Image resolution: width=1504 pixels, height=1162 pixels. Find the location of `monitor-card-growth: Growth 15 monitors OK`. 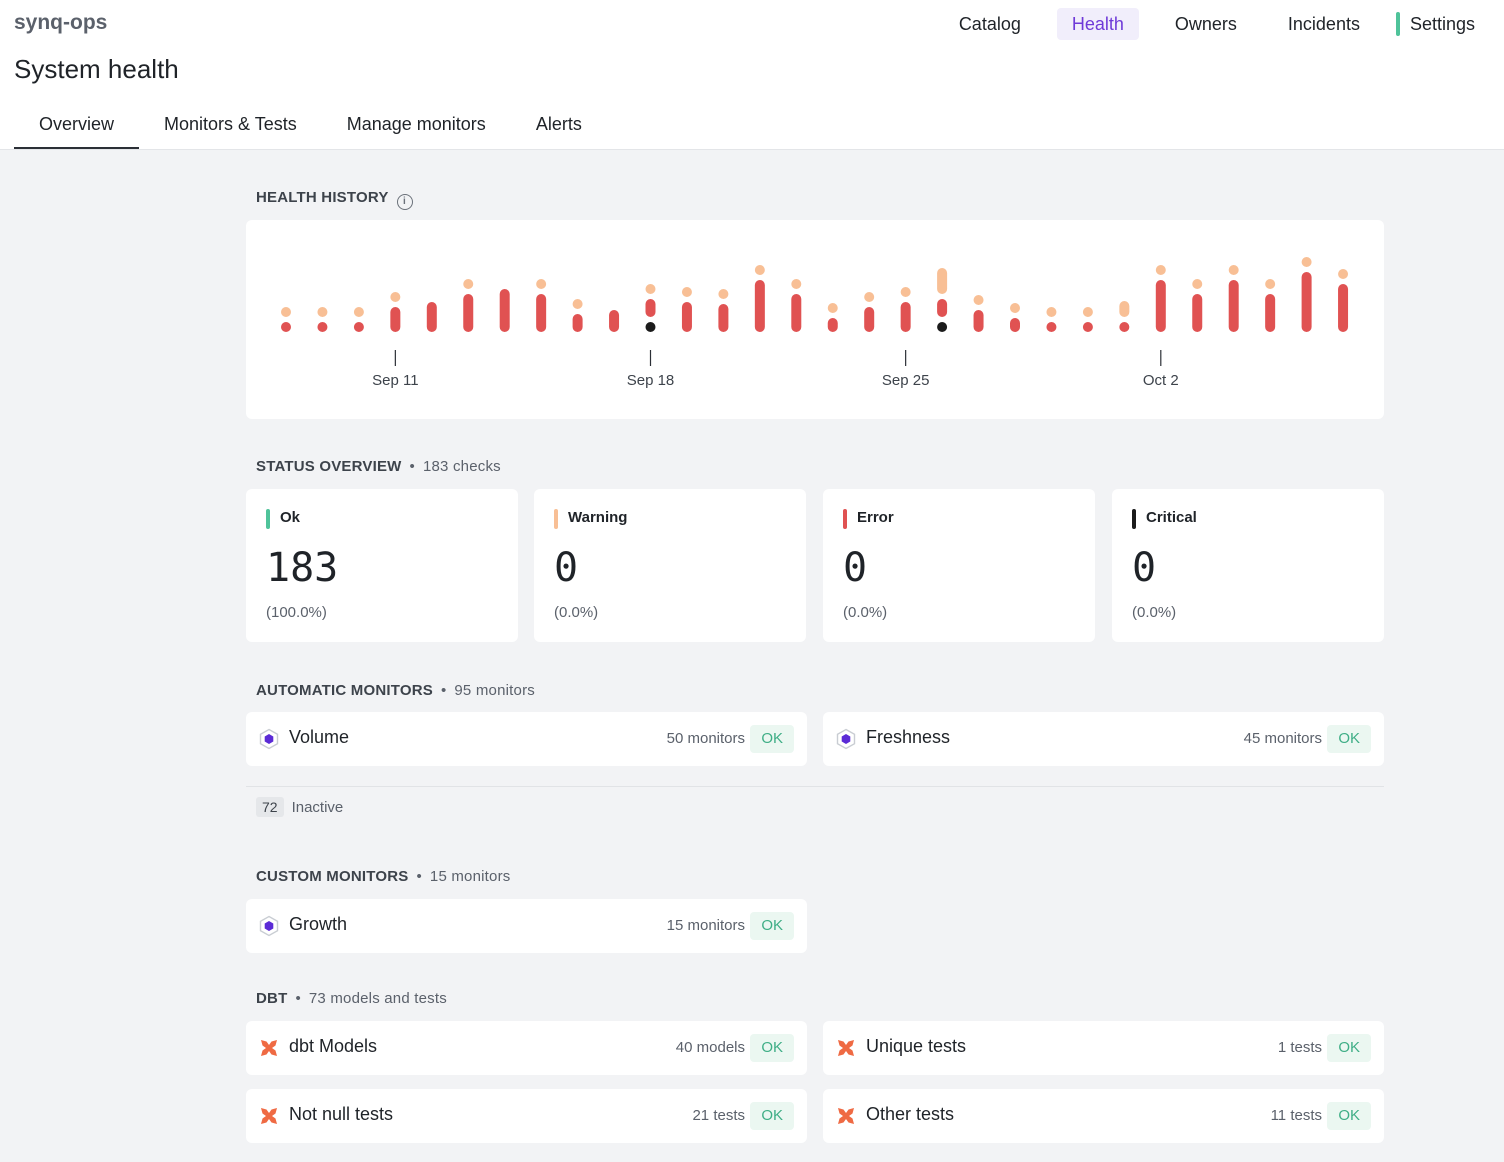

monitor-card-growth: Growth 15 monitors OK is located at coordinates (526, 926).